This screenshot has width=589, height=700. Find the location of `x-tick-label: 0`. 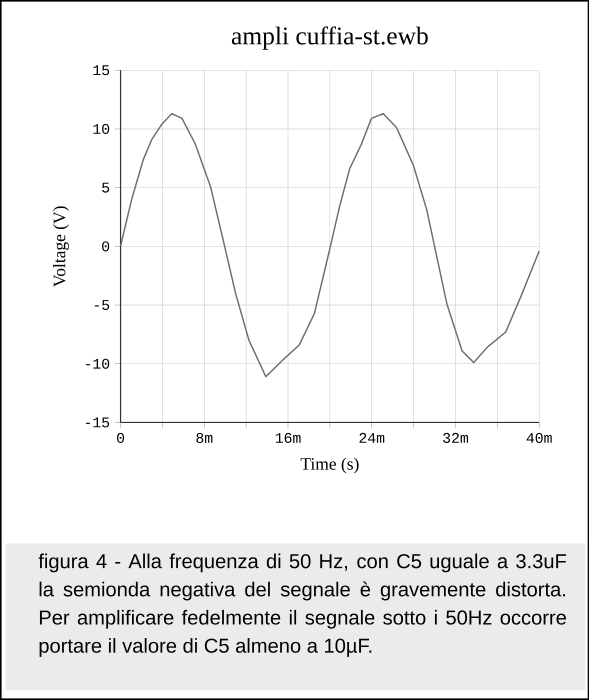

x-tick-label: 0 is located at coordinates (120, 437).